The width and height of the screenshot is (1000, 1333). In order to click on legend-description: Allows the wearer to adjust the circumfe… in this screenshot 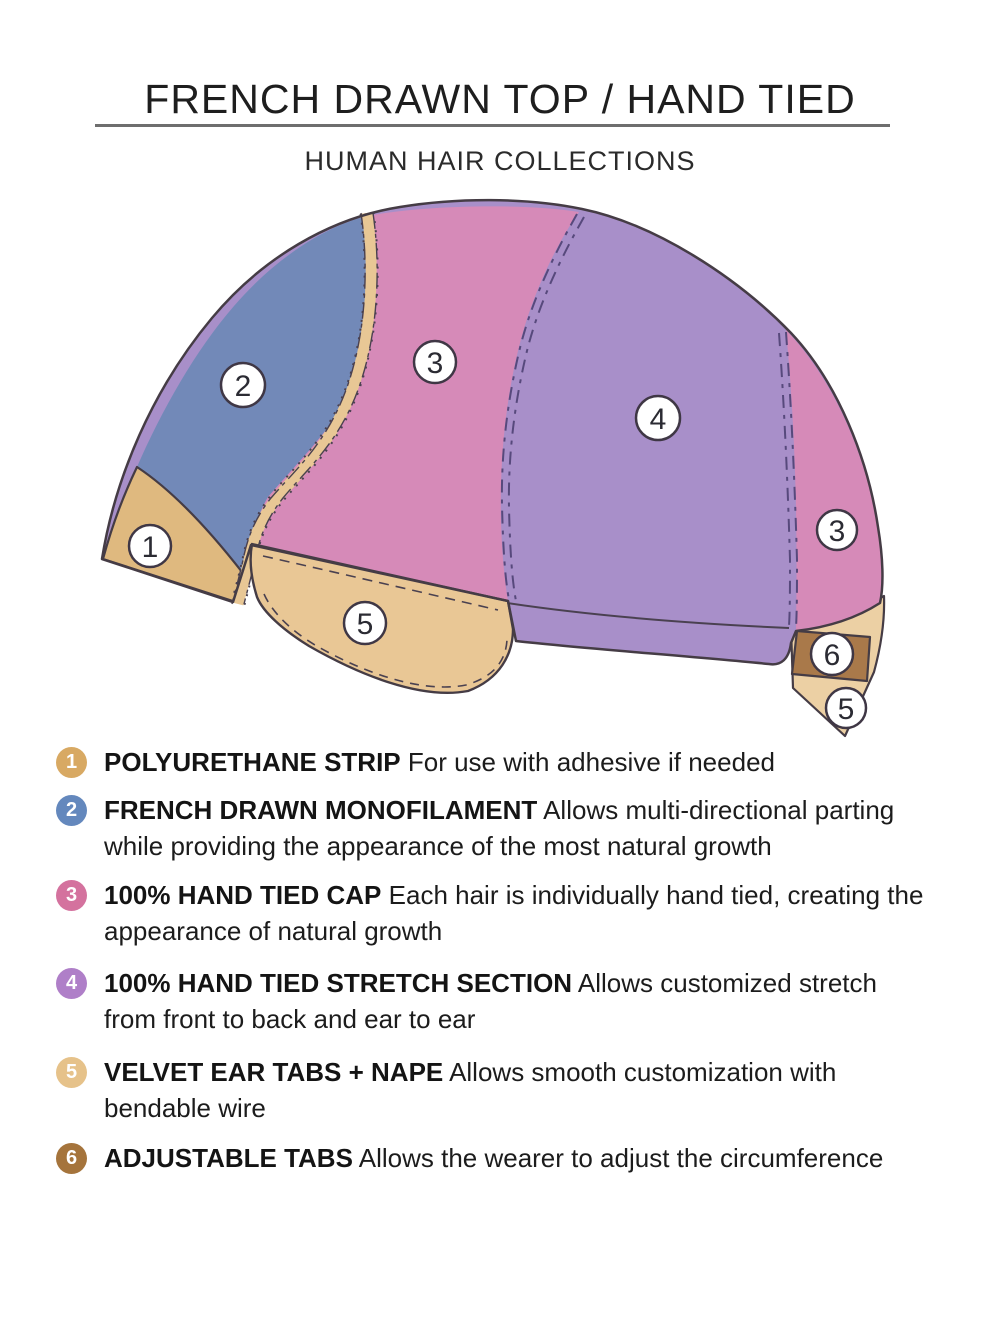, I will do `click(621, 1158)`.